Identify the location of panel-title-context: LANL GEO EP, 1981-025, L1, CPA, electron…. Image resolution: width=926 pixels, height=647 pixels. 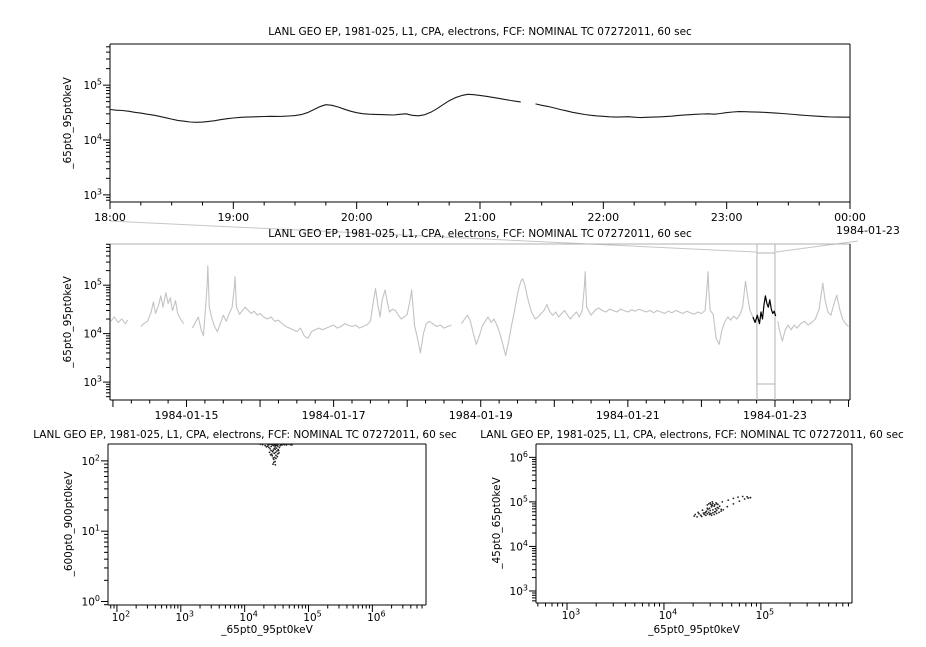
(480, 234).